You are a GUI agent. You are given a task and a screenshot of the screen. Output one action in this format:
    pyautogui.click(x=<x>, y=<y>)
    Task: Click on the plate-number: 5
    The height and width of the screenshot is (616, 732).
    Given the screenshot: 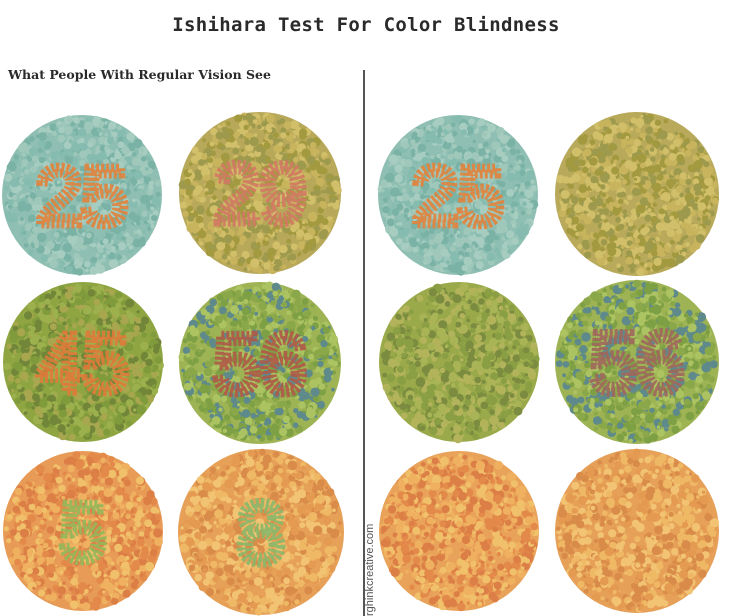 What is the action you would take?
    pyautogui.click(x=83, y=532)
    